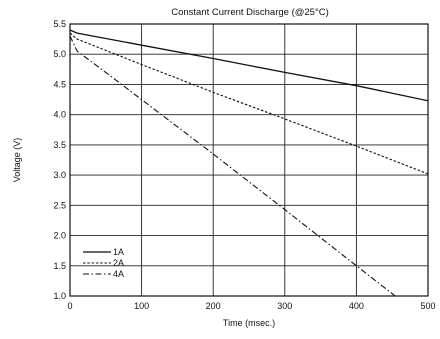 This screenshot has width=440, height=339. What do you see at coordinates (284, 306) in the screenshot?
I see `x-tick-label: 300` at bounding box center [284, 306].